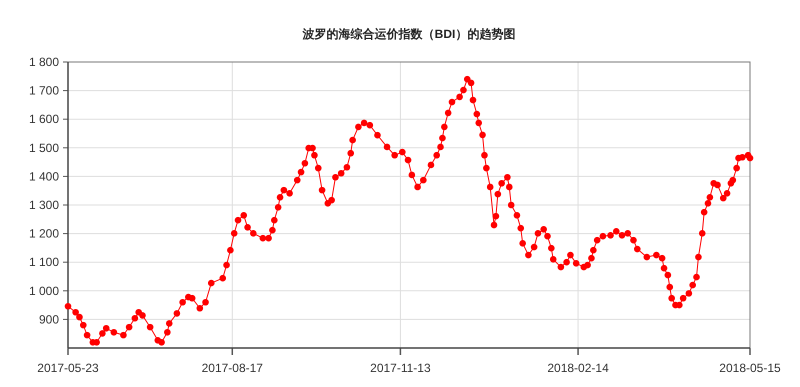 The image size is (800, 387). What do you see at coordinates (68, 368) in the screenshot?
I see `x-tick-label: 2017-05-23` at bounding box center [68, 368].